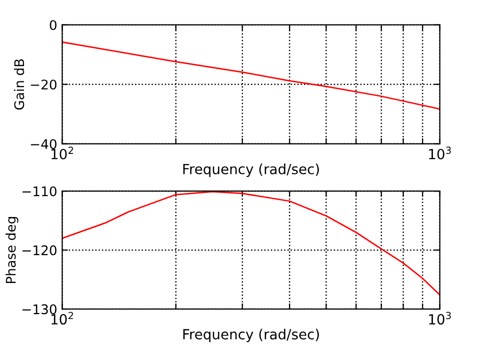 The image size is (486, 350). What do you see at coordinates (12, 250) in the screenshot?
I see `y-axis-title: Phase deg` at bounding box center [12, 250].